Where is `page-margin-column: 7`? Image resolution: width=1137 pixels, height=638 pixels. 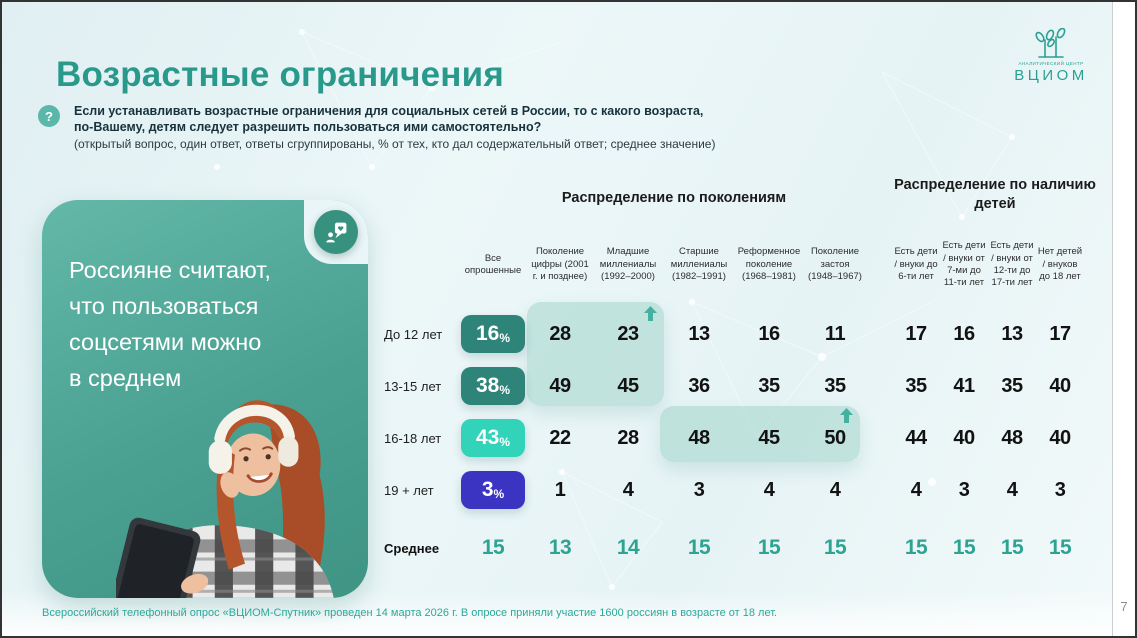 page-margin-column: 7 is located at coordinates (1123, 319).